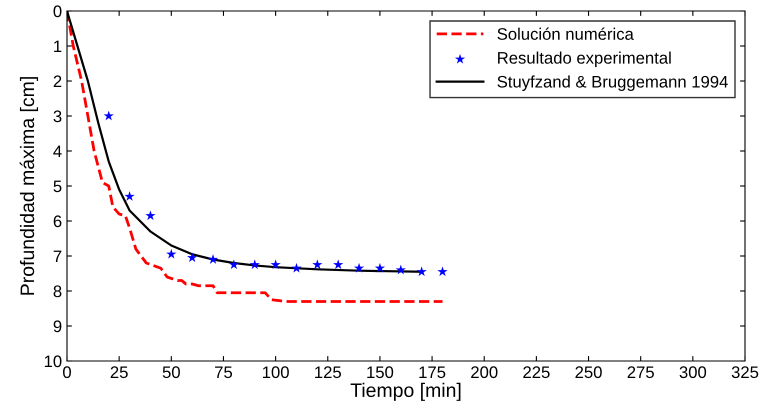 Image resolution: width=760 pixels, height=417 pixels. What do you see at coordinates (58, 221) in the screenshot?
I see `y-tick-label: 6` at bounding box center [58, 221].